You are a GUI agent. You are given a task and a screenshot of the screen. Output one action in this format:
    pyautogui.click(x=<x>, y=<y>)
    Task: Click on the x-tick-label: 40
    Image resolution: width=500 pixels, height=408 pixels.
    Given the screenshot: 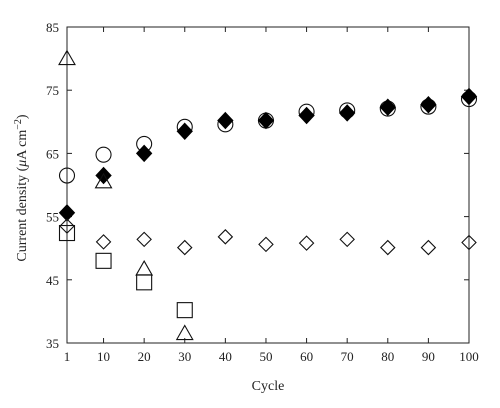 What is the action you would take?
    pyautogui.click(x=225, y=356)
    